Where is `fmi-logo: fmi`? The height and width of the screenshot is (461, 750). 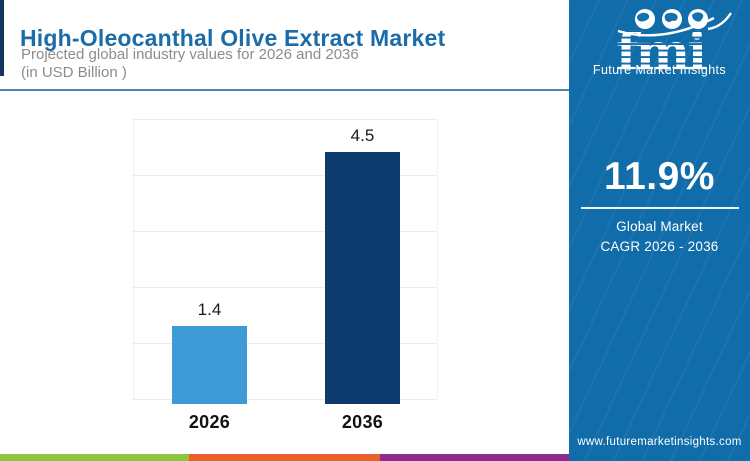
fmi-logo: fmi is located at coordinates (673, 43).